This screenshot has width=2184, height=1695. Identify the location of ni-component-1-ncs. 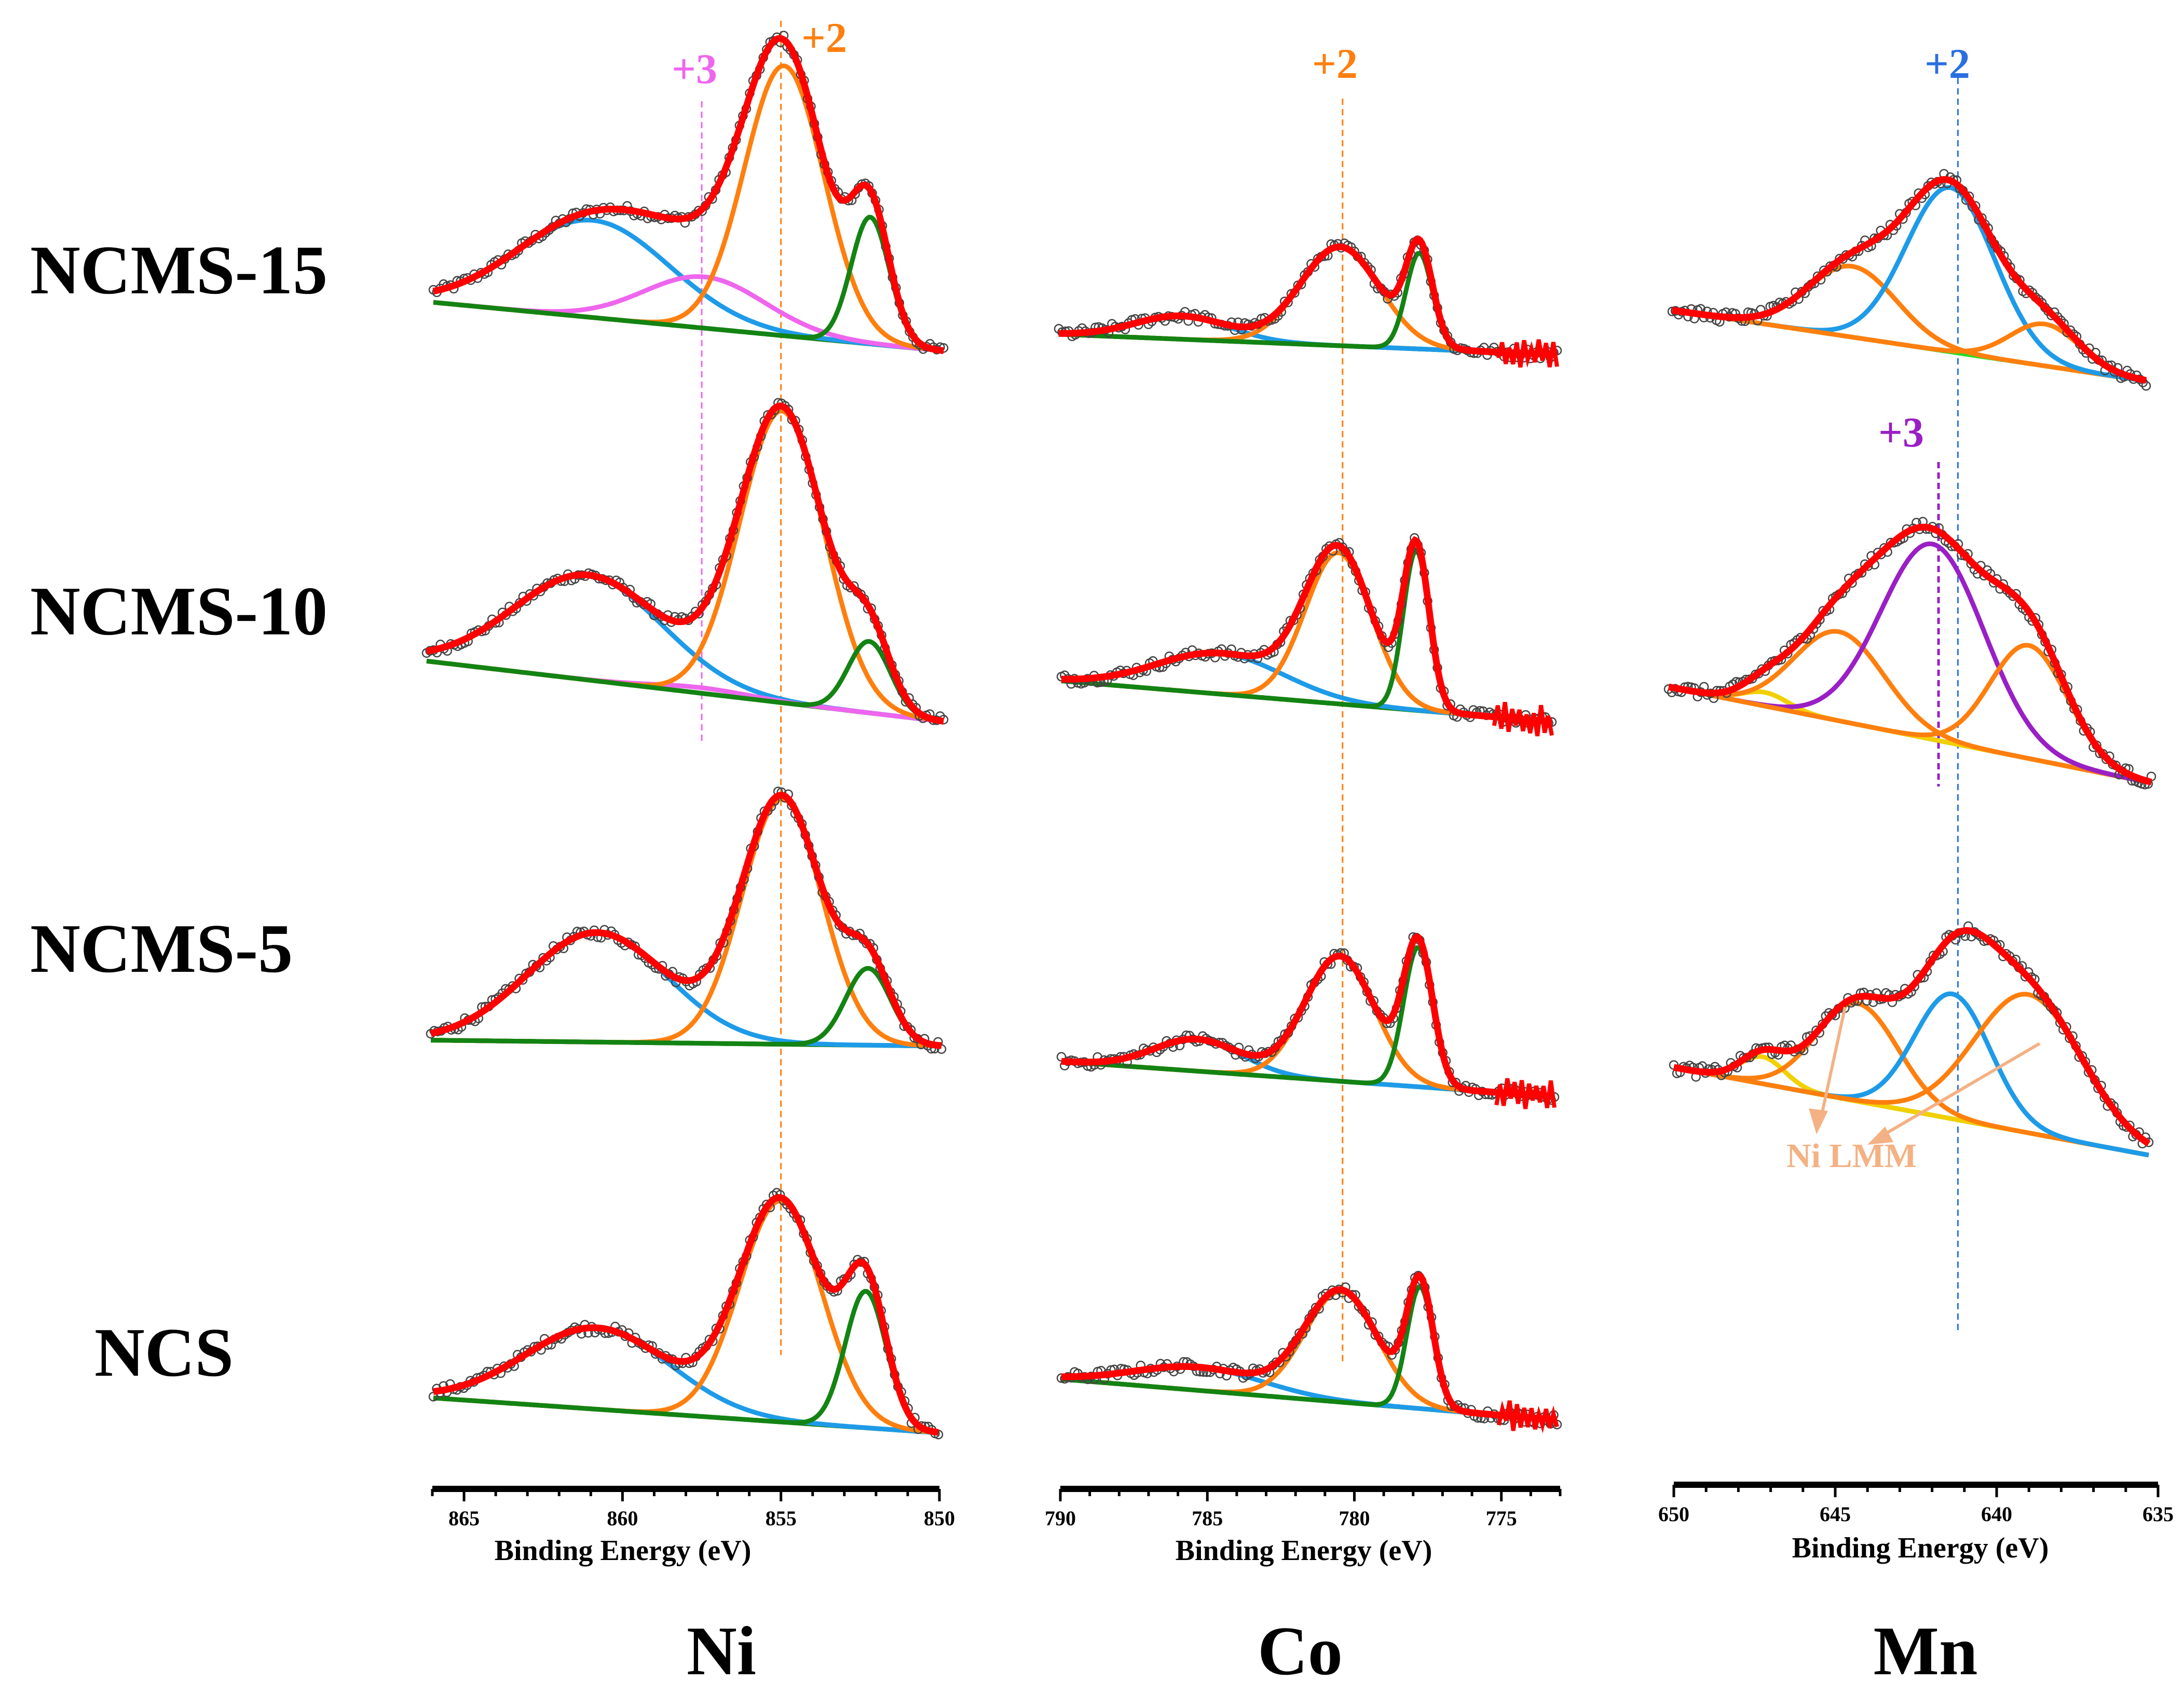
(686, 1316).